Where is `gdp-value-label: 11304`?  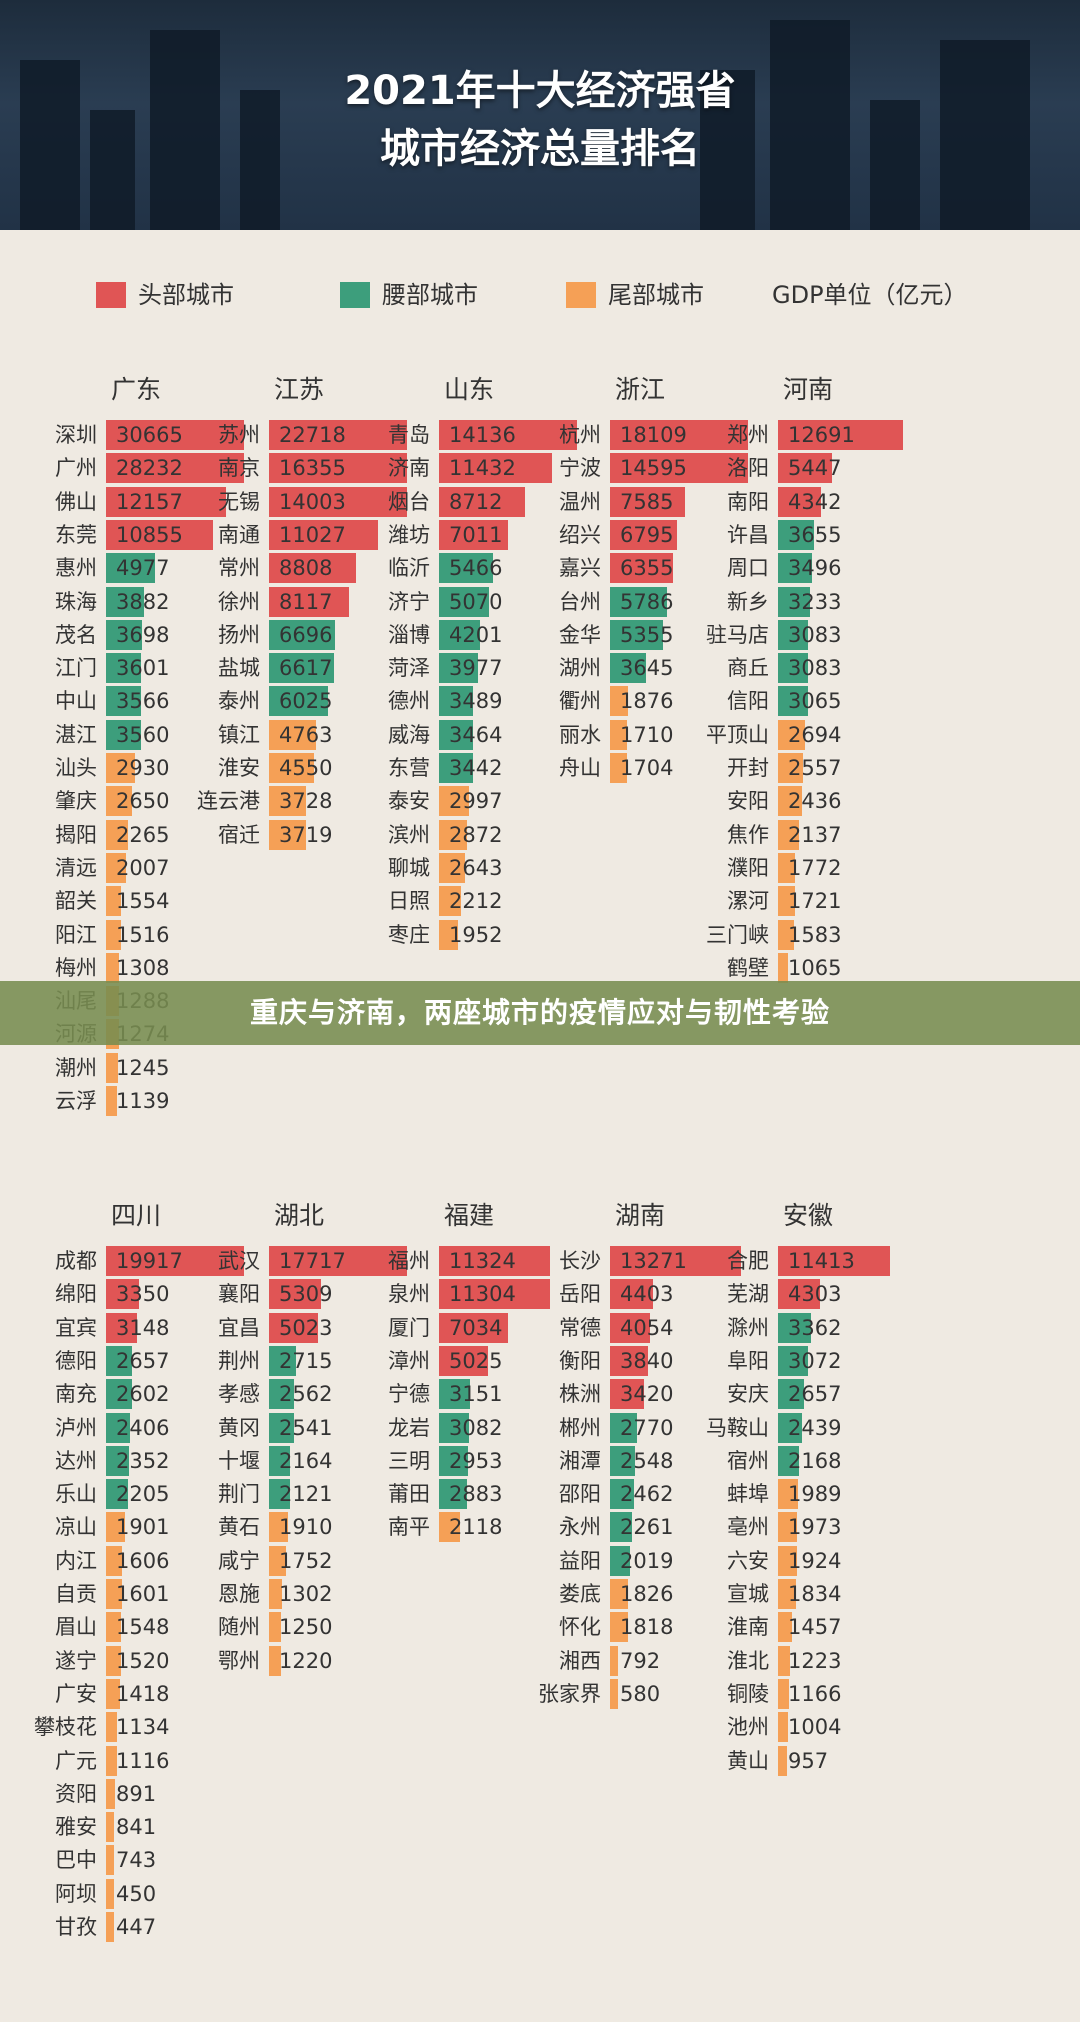
gdp-value-label: 11304 is located at coordinates (482, 1294).